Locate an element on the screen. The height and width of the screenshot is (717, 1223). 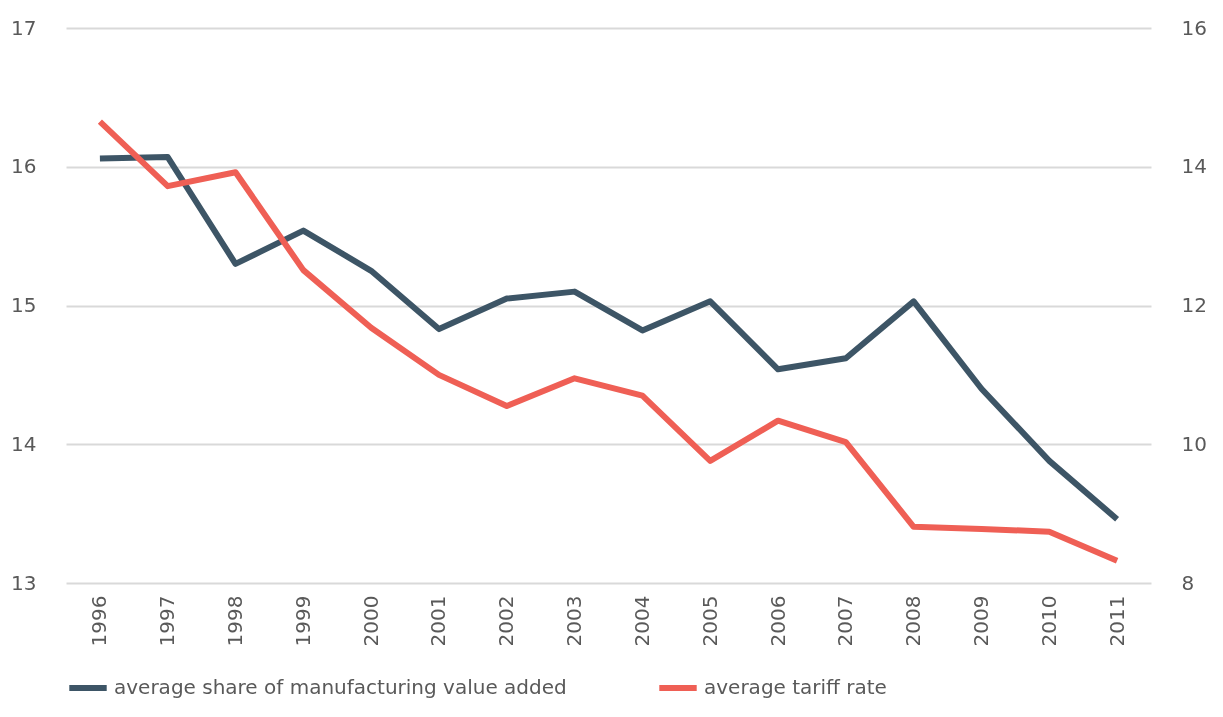
x-tick-label: 1996 is located at coordinates (99, 621).